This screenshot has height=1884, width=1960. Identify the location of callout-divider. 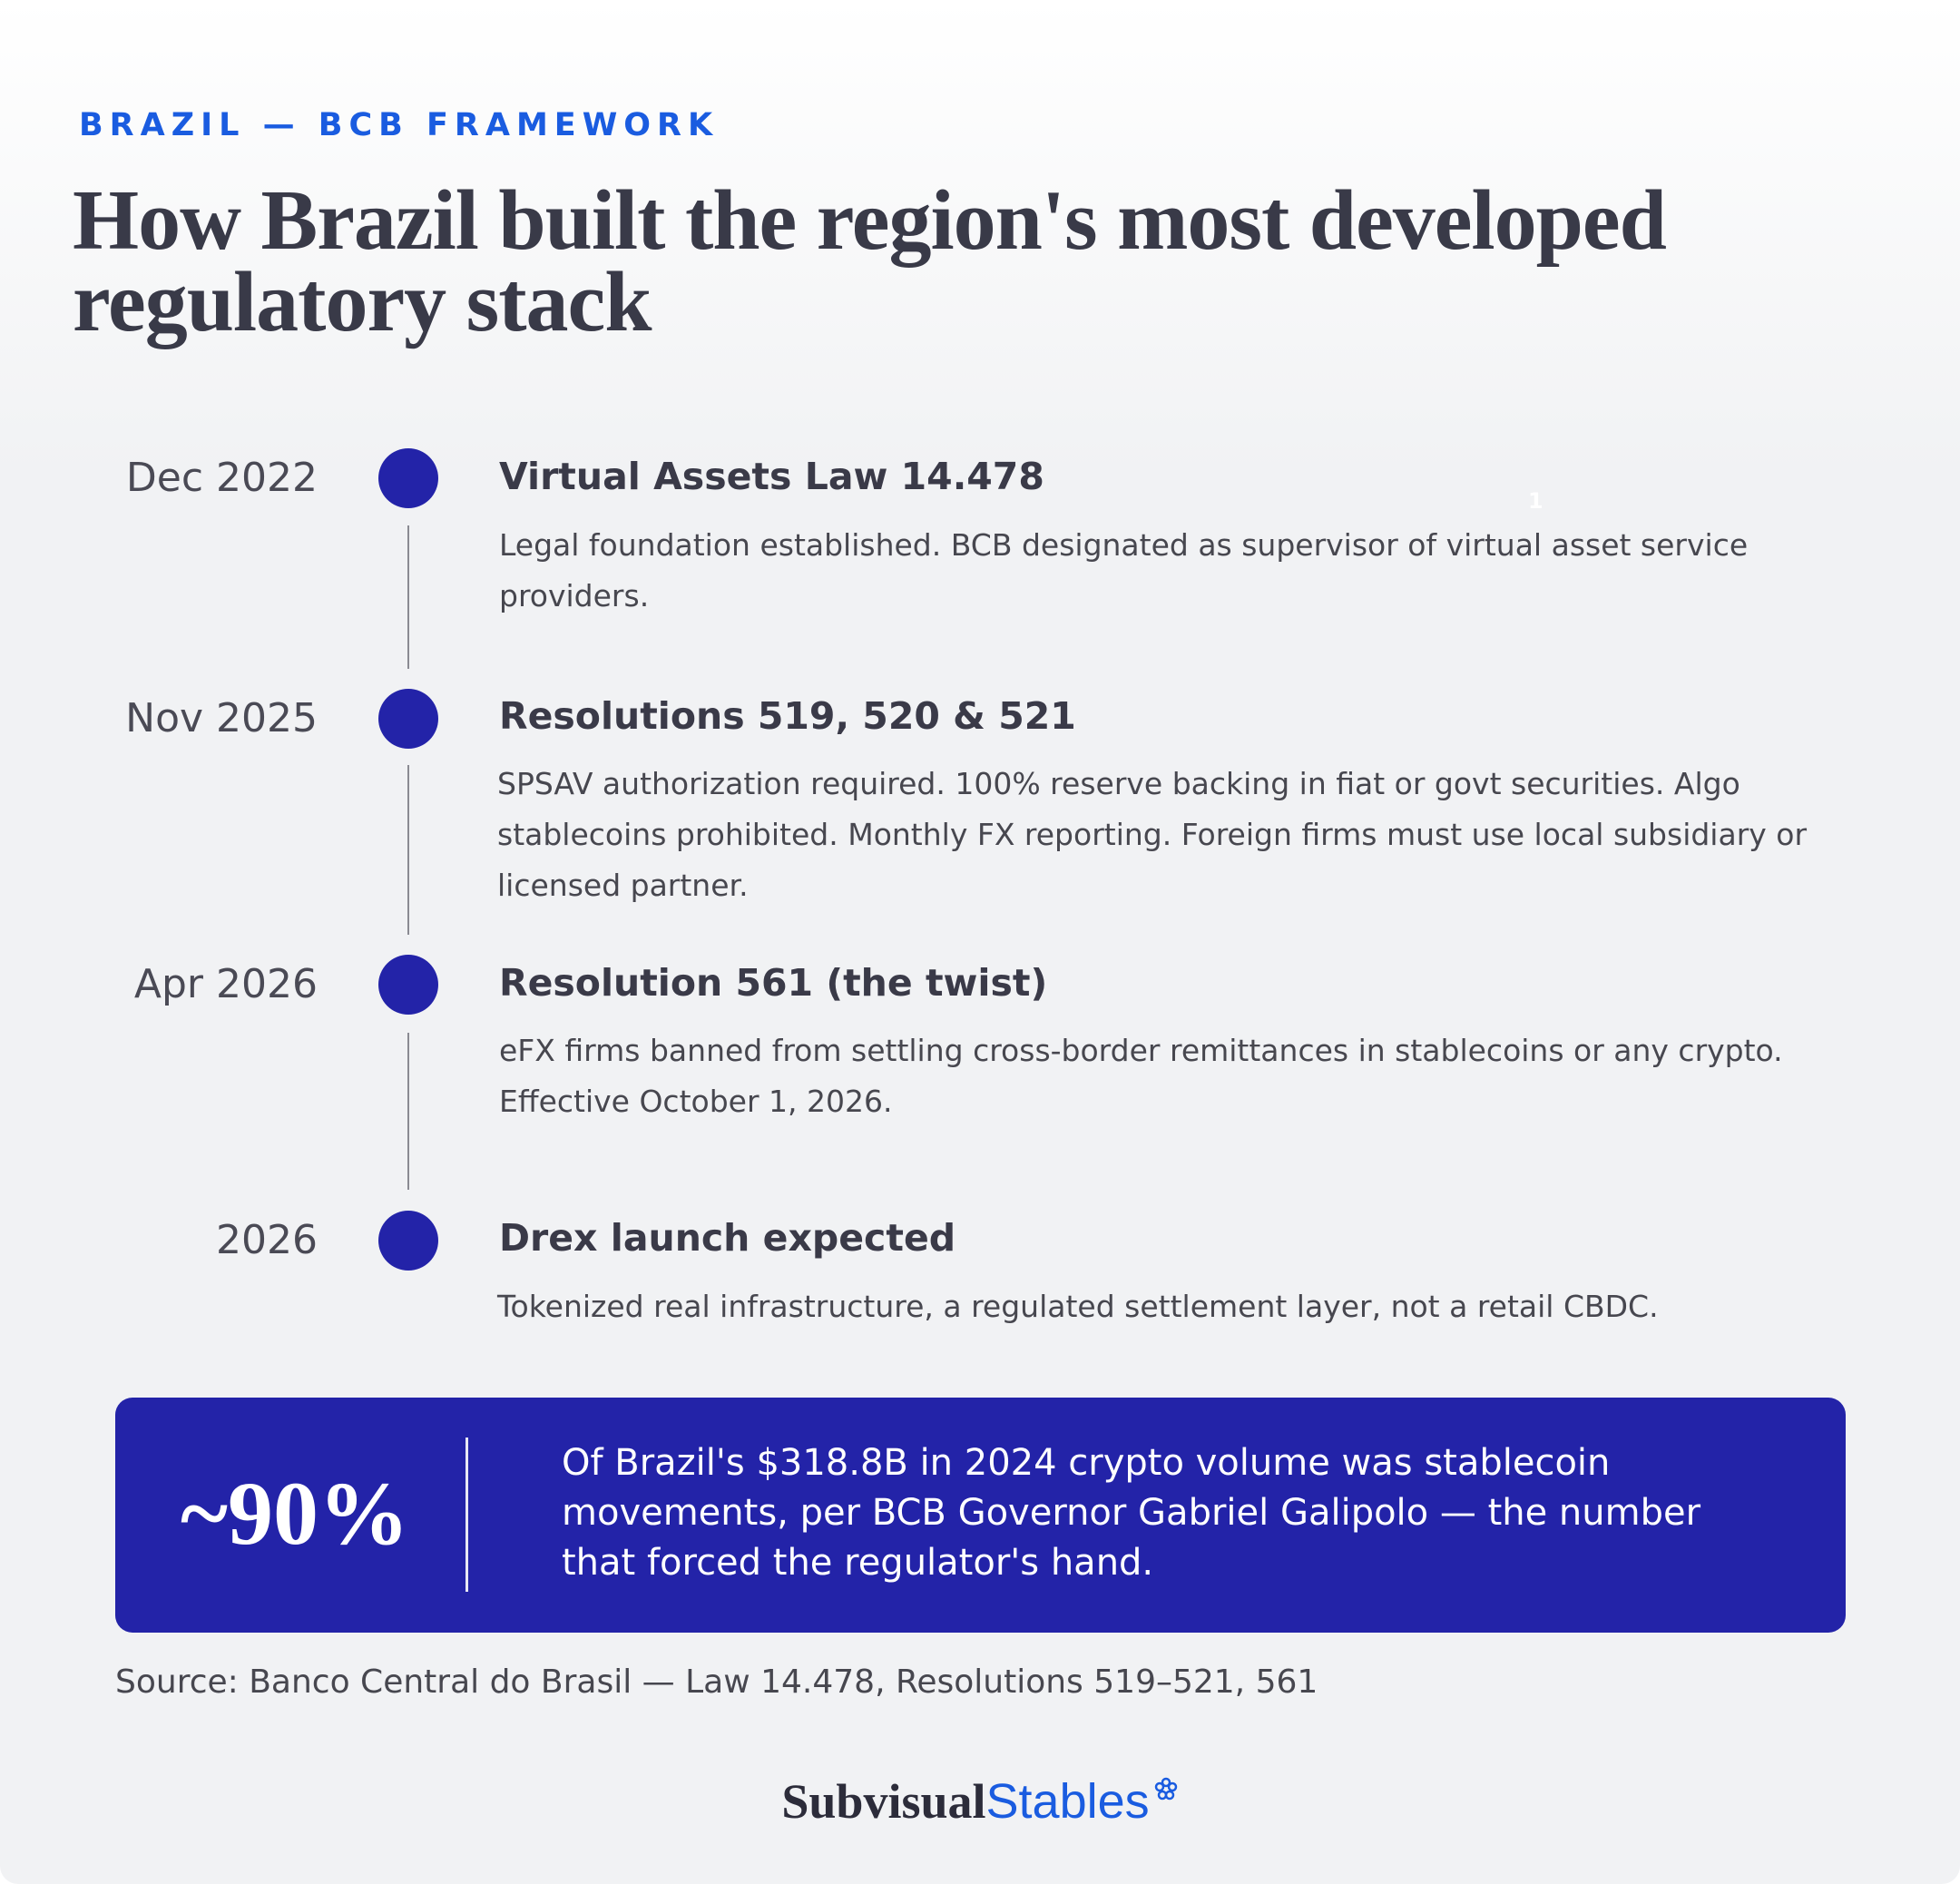
(467, 1515).